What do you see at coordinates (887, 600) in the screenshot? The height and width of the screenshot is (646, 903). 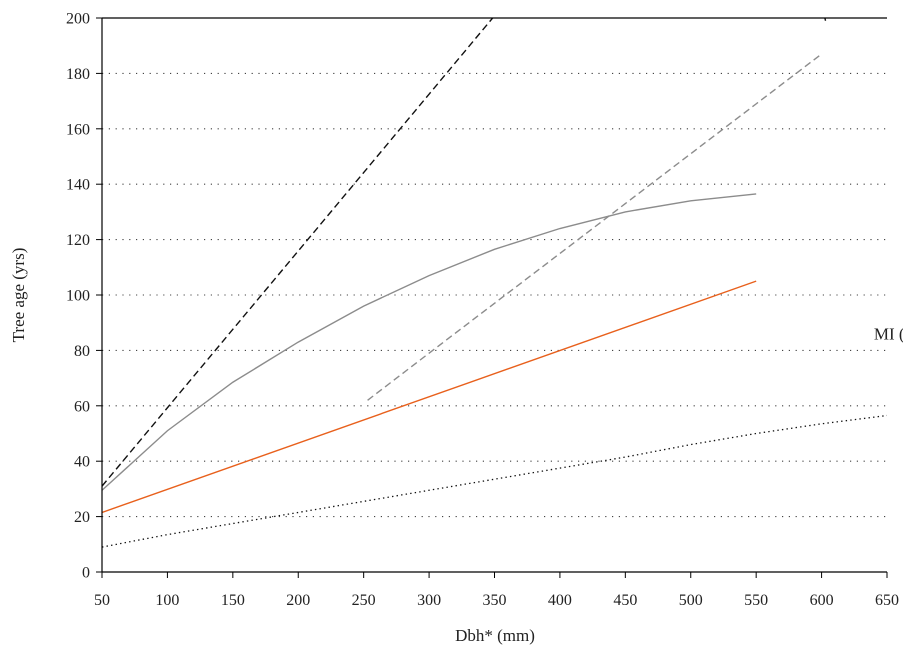 I see `x-tick-label-650: 650` at bounding box center [887, 600].